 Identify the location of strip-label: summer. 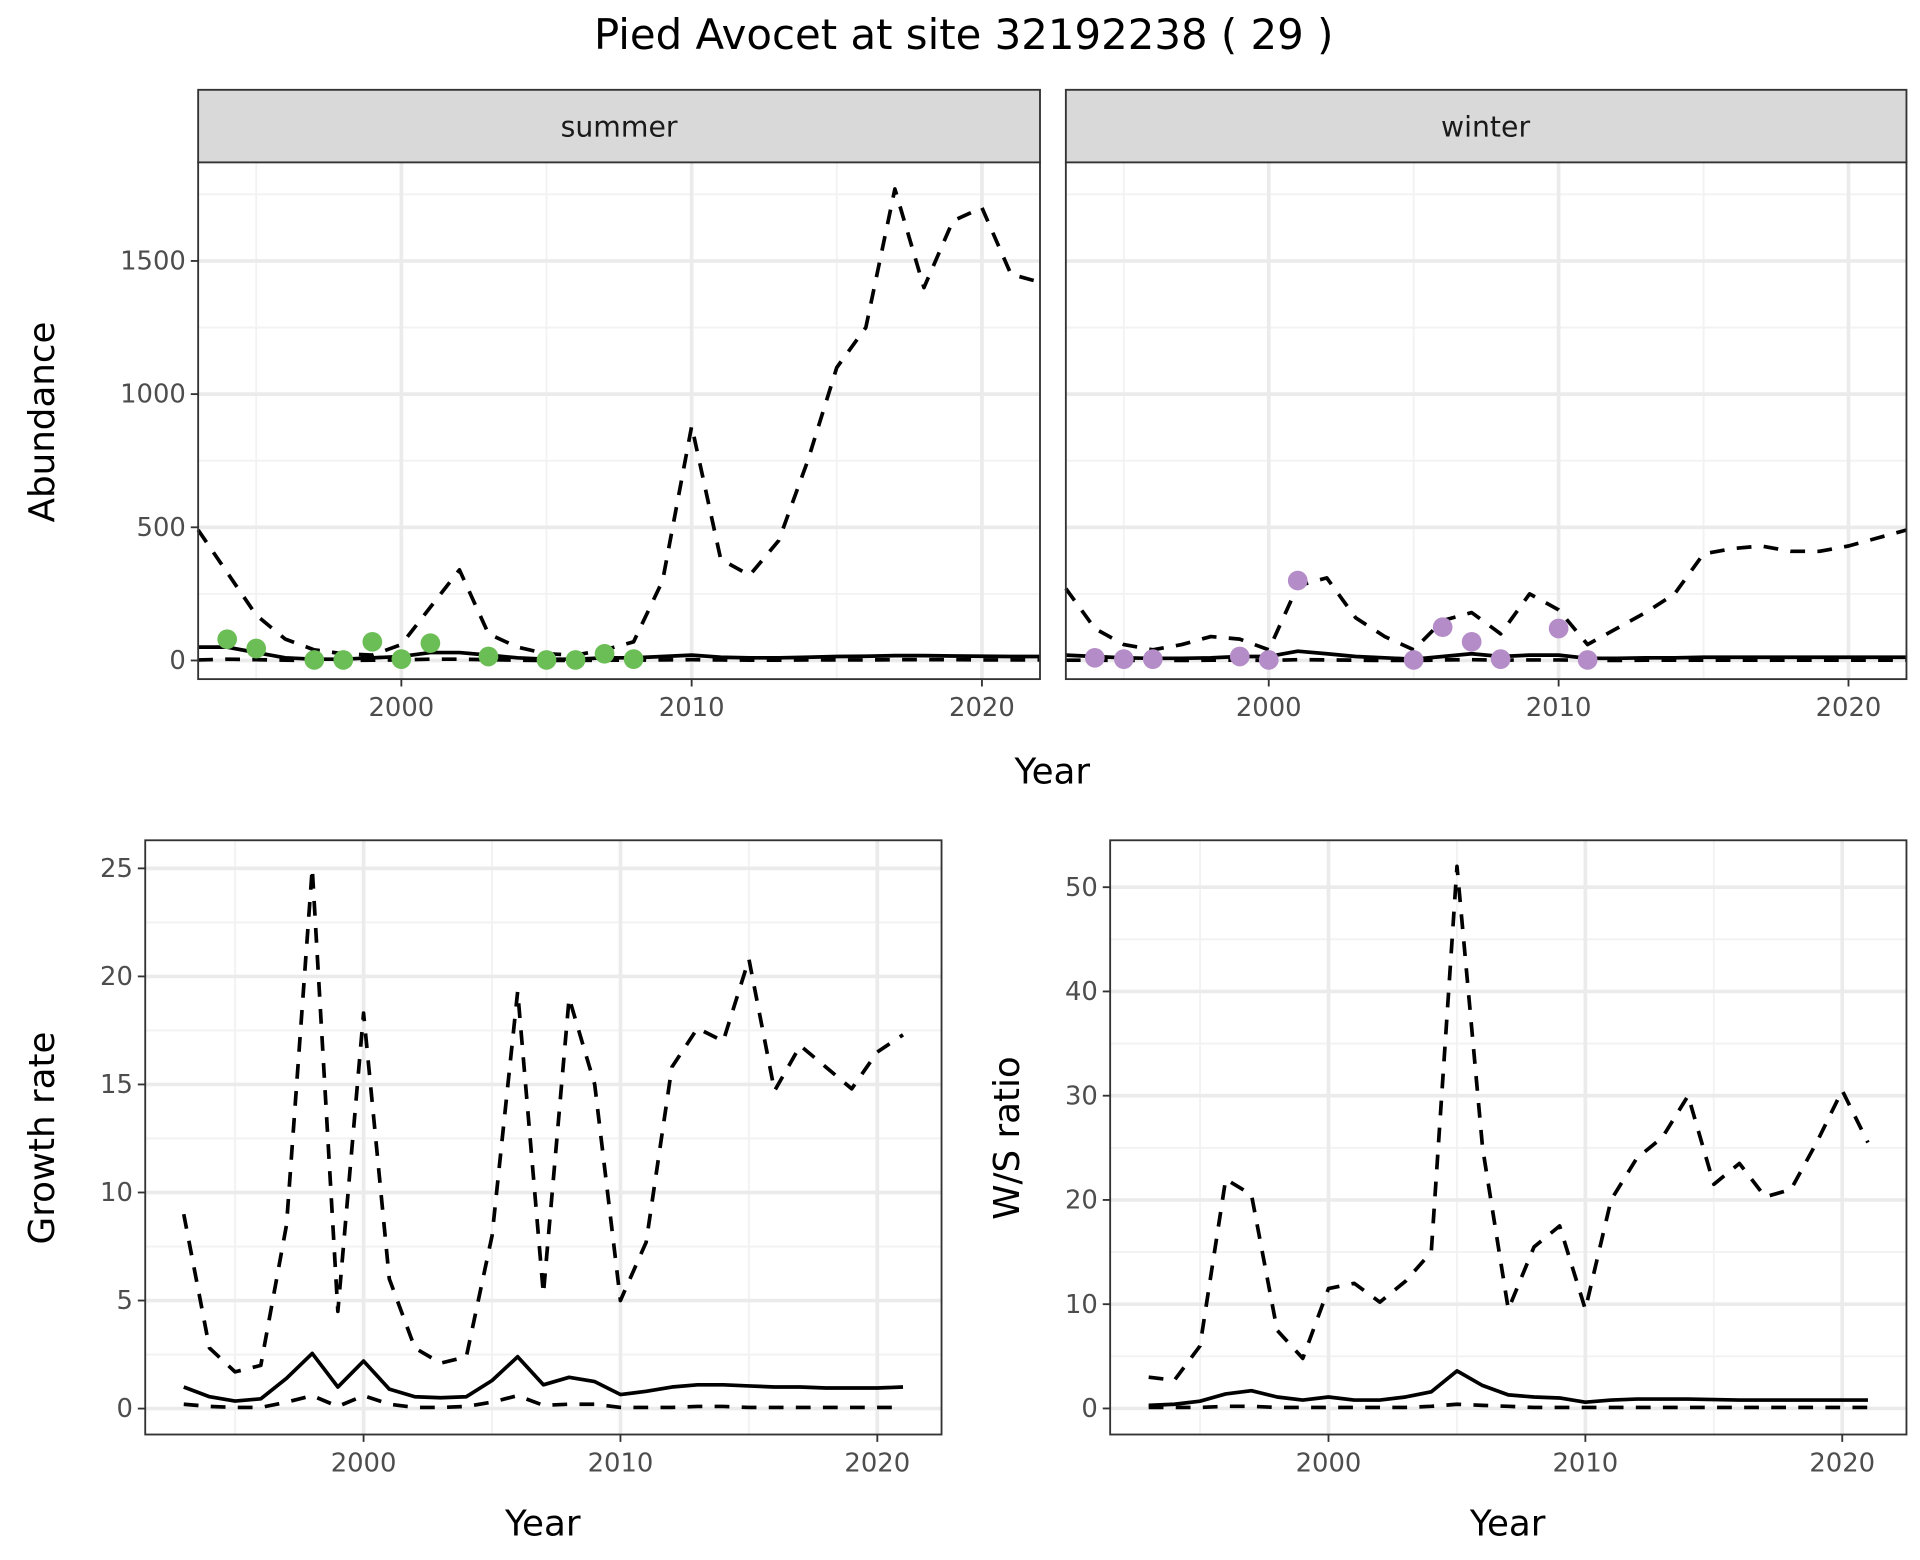
(619, 127).